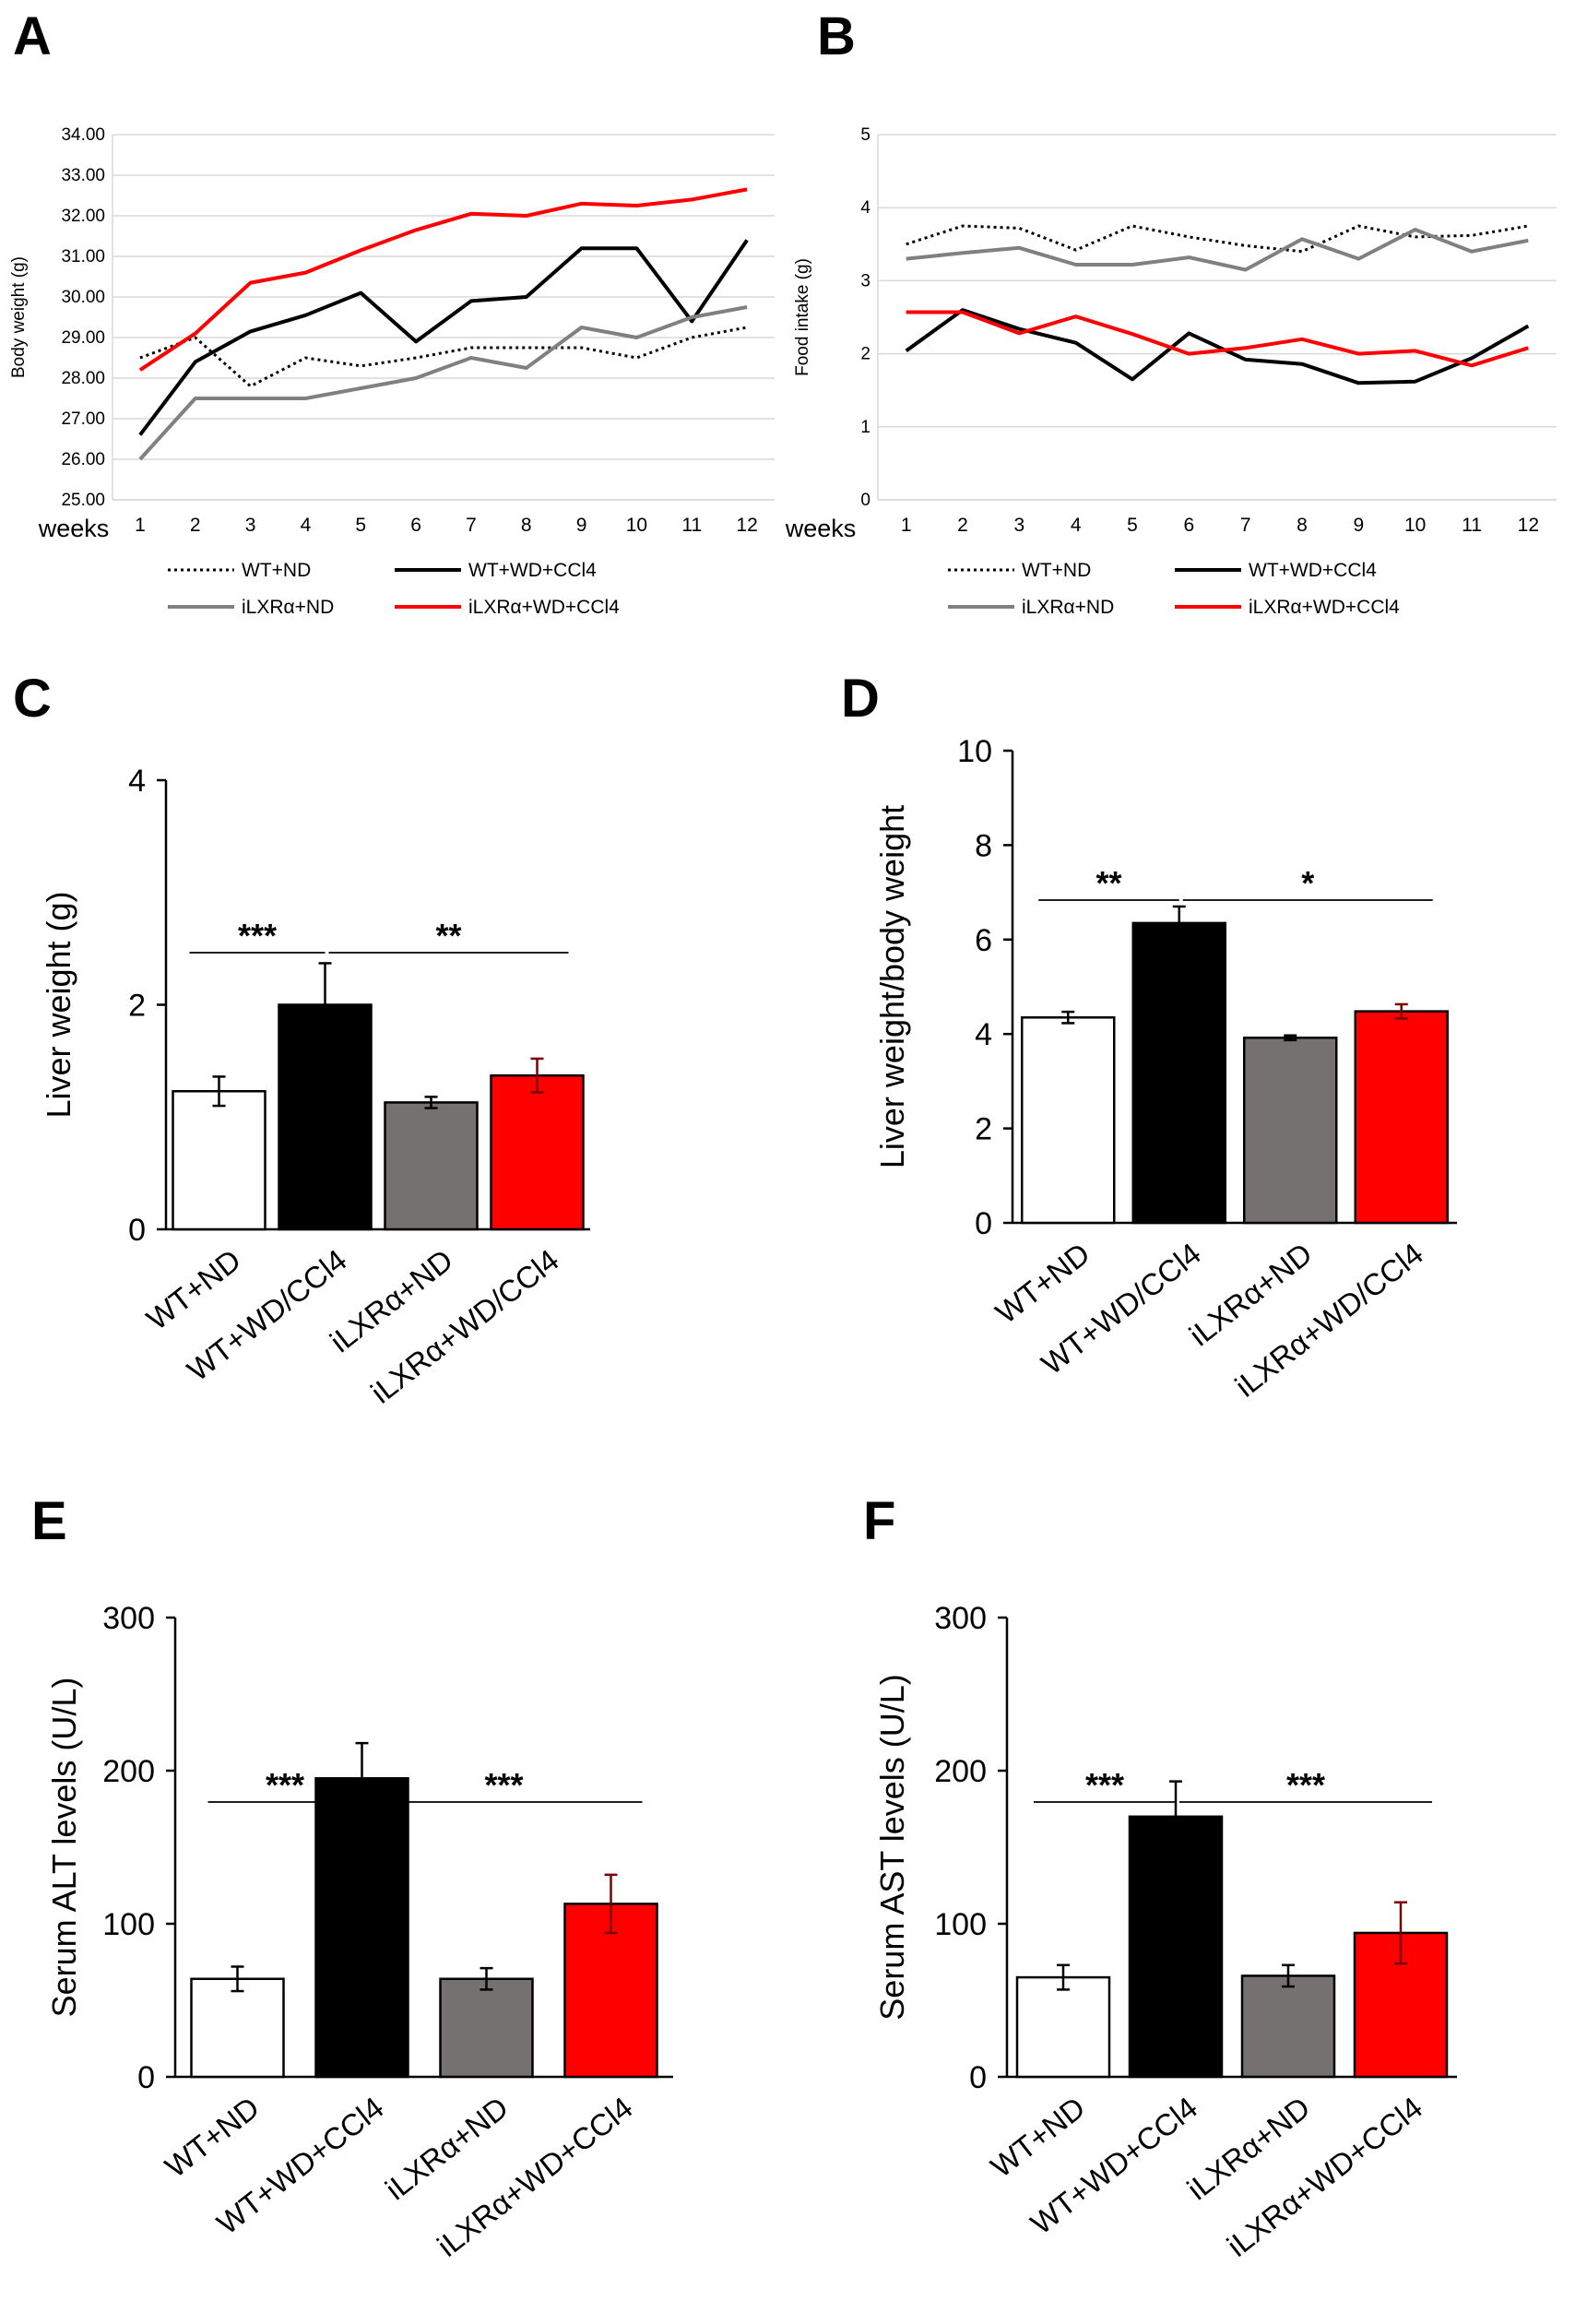 Image resolution: width=1575 pixels, height=2324 pixels. Describe the element at coordinates (1307, 883) in the screenshot. I see `significance-marker: *` at that location.